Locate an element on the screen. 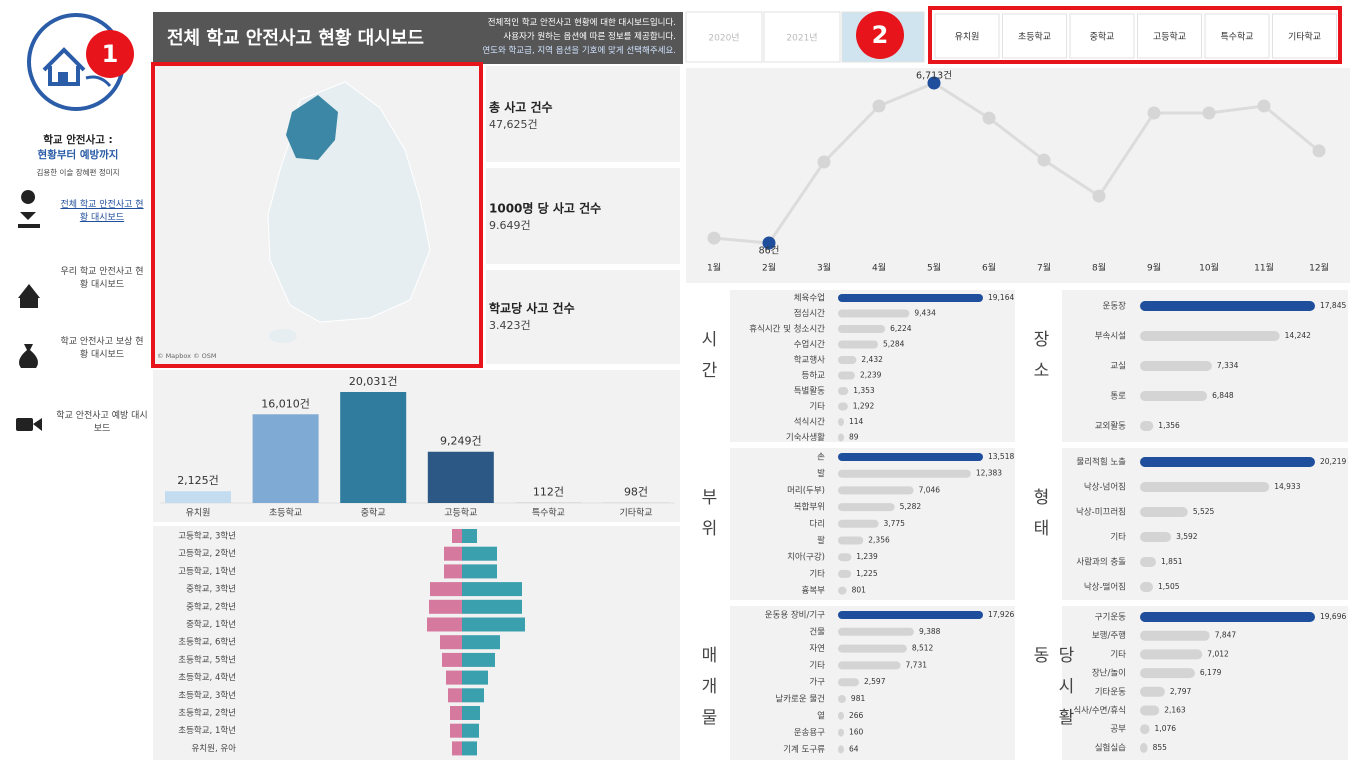  y-tick-label: 사람과의 충돌 is located at coordinates (1101, 562).